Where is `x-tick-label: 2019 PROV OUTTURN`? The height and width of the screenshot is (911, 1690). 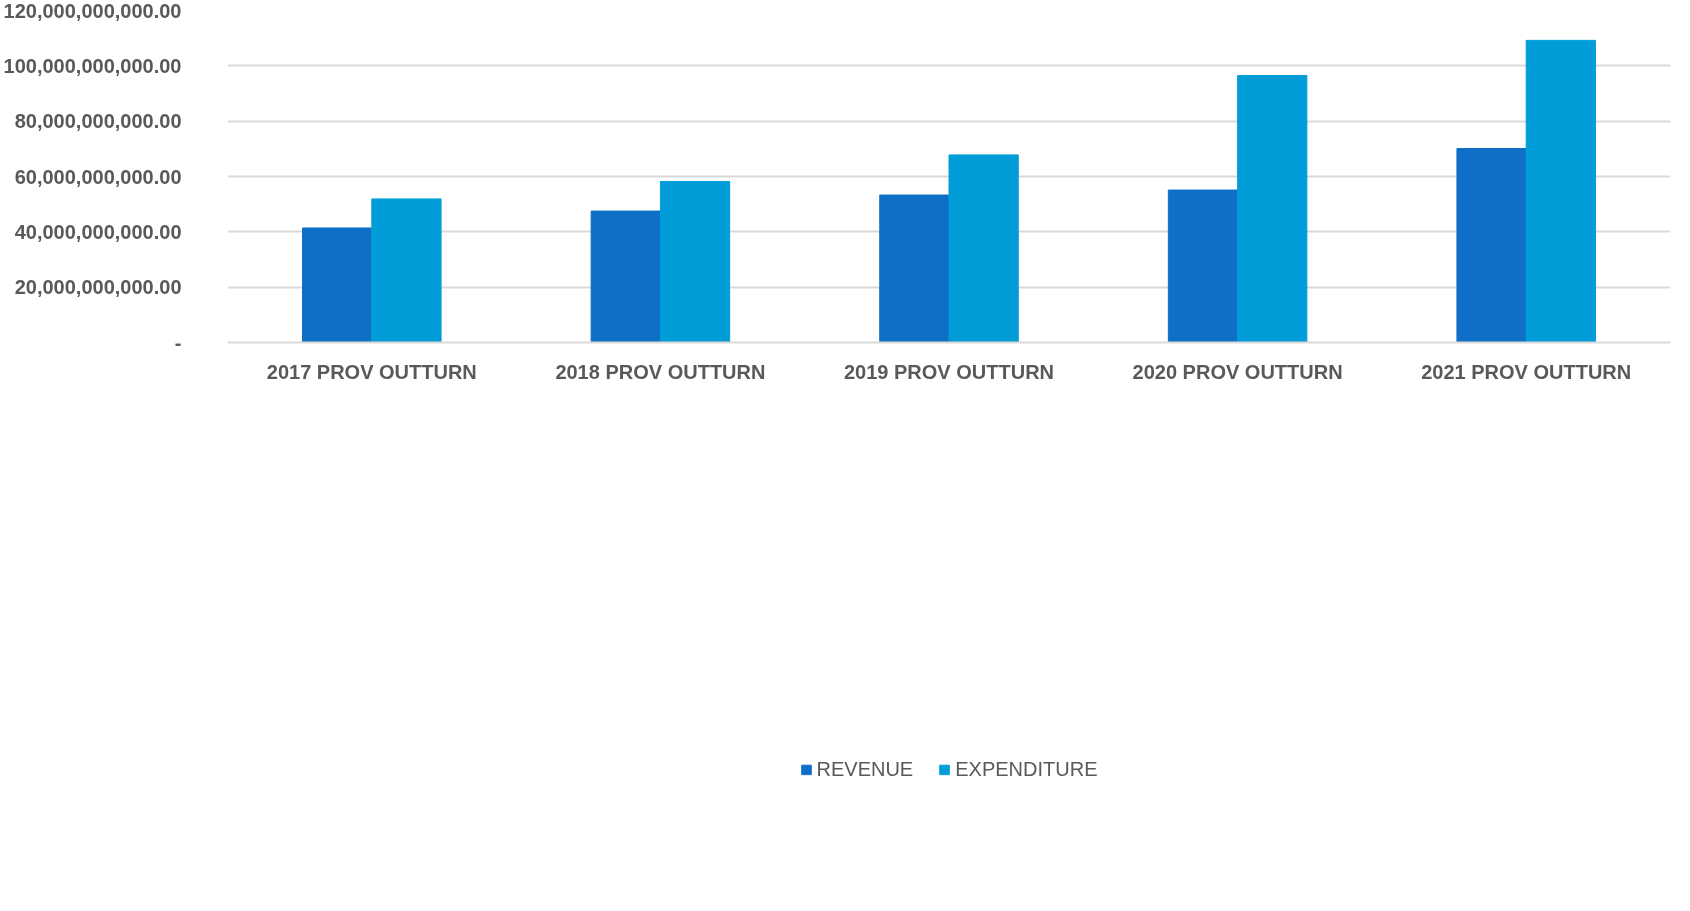 x-tick-label: 2019 PROV OUTTURN is located at coordinates (949, 371).